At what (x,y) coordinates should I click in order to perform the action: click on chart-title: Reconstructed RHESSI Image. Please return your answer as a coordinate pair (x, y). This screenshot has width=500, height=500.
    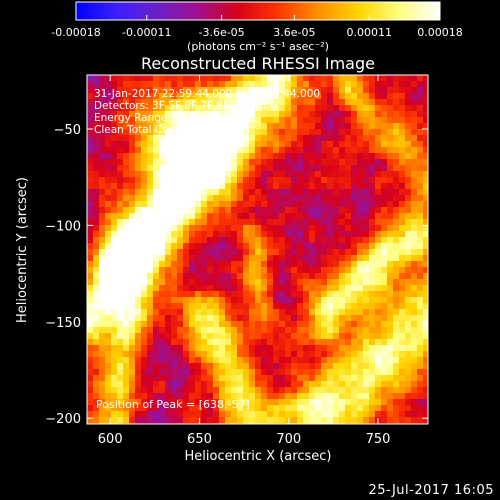
    Looking at the image, I should click on (258, 63).